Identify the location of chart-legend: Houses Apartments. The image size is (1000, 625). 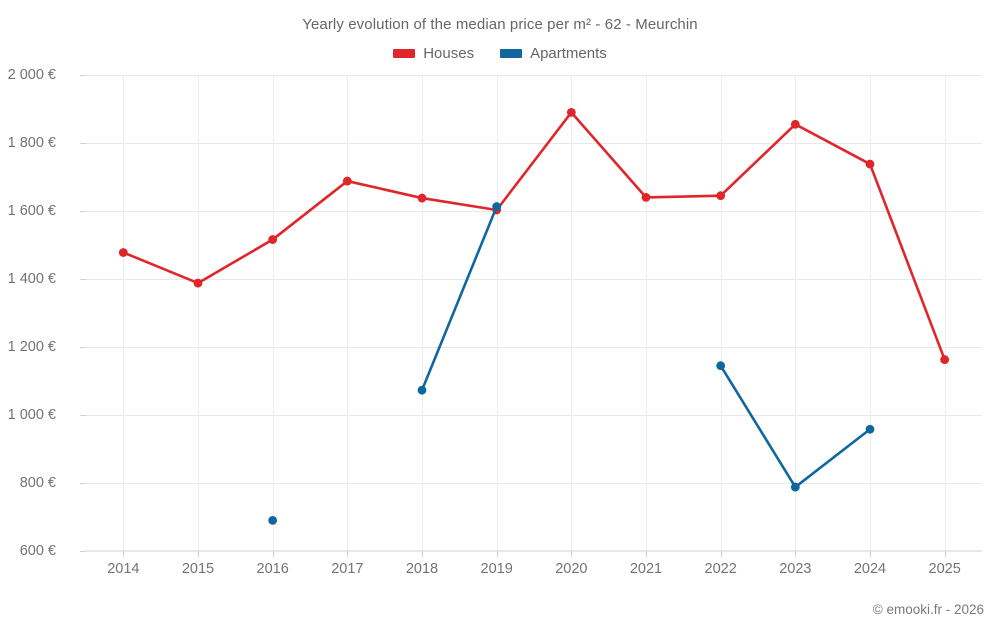
(500, 53).